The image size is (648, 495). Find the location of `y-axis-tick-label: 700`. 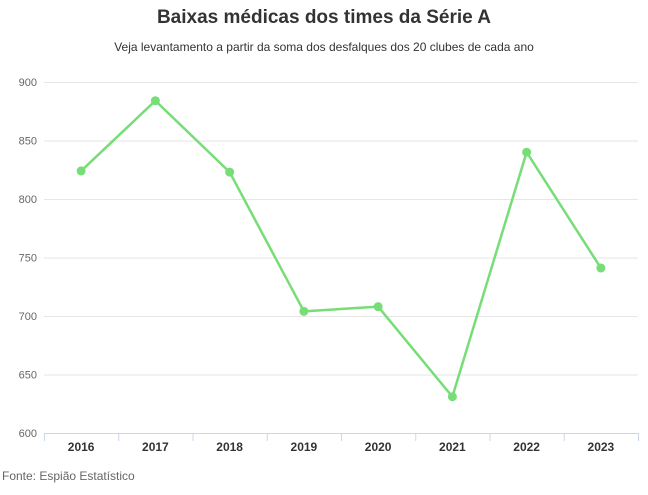

y-axis-tick-label: 700 is located at coordinates (28, 317).